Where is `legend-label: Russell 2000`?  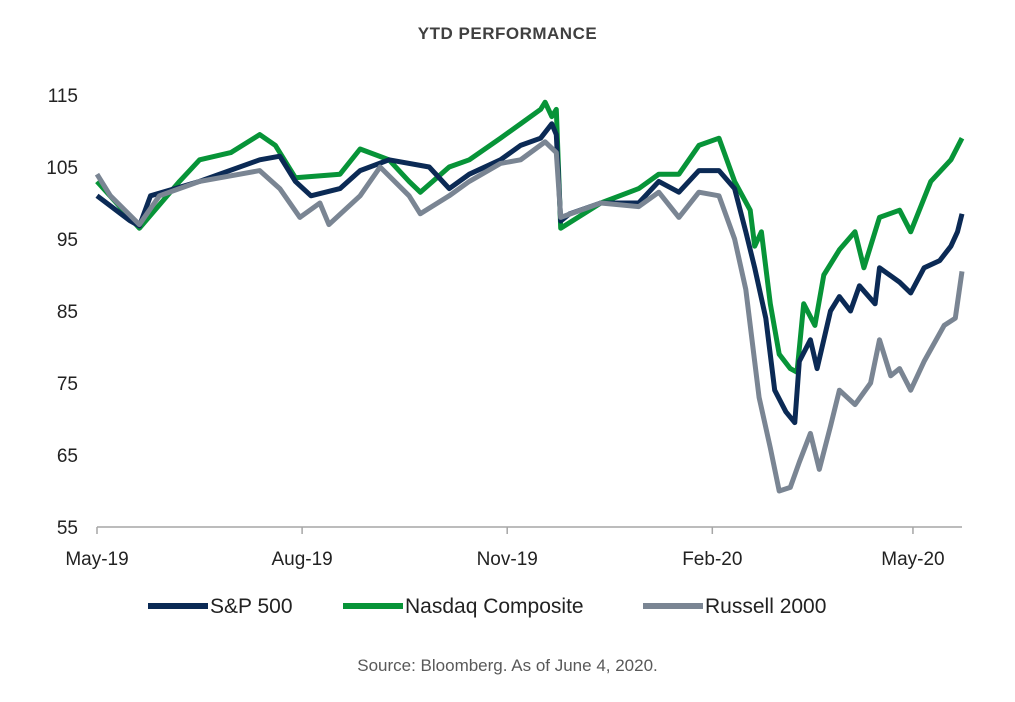
legend-label: Russell 2000 is located at coordinates (765, 606).